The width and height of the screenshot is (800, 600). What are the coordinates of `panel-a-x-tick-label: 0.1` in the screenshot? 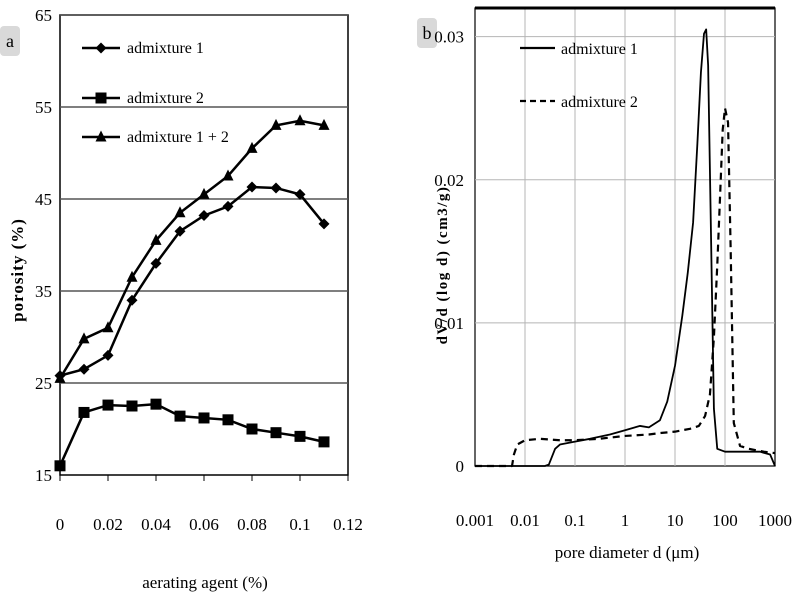 It's located at (299, 524).